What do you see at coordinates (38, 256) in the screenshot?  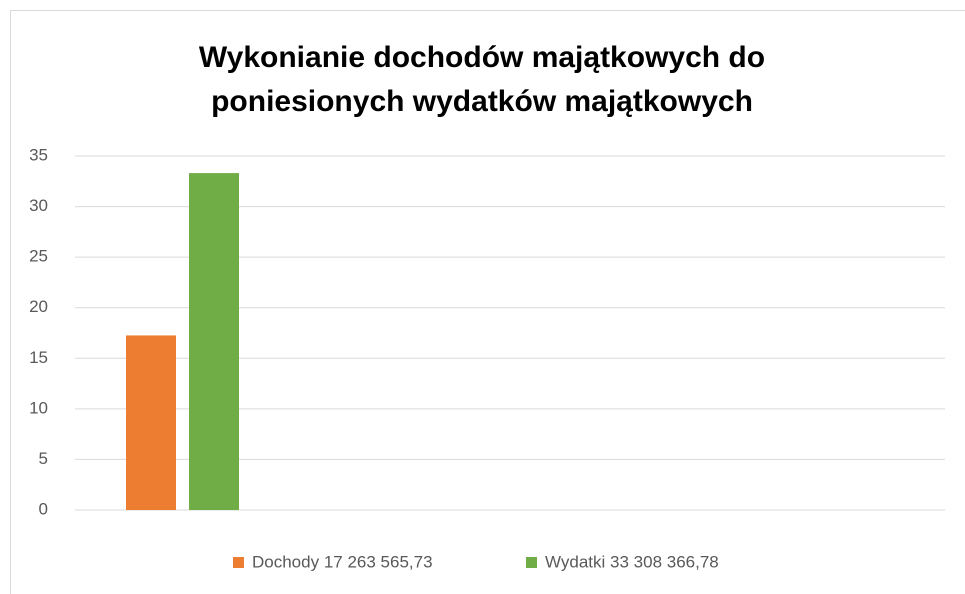 I see `y-tick-label: 25` at bounding box center [38, 256].